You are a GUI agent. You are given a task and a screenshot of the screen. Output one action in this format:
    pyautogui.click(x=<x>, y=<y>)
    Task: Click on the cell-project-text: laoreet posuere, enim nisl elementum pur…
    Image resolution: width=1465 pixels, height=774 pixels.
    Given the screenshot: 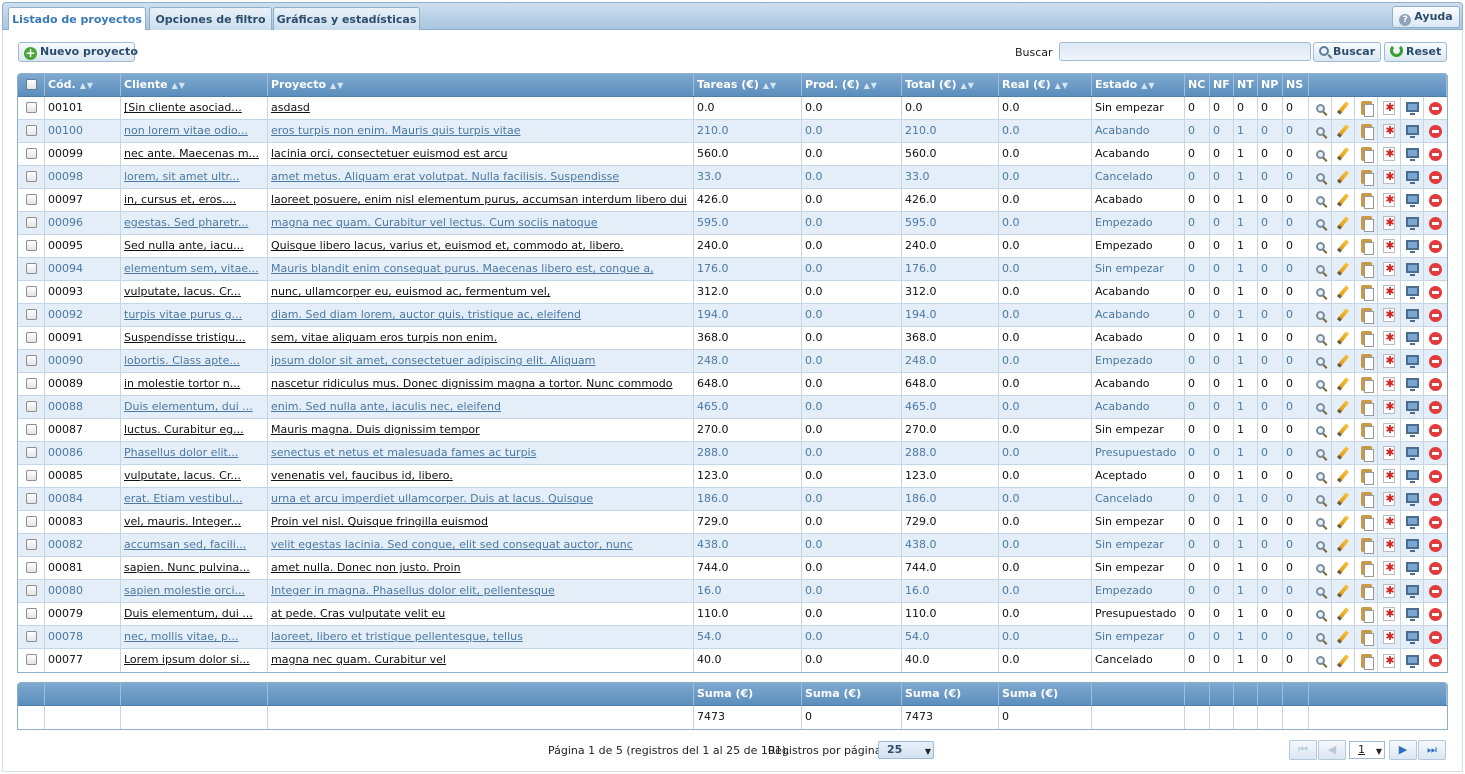 What is the action you would take?
    pyautogui.click(x=479, y=199)
    